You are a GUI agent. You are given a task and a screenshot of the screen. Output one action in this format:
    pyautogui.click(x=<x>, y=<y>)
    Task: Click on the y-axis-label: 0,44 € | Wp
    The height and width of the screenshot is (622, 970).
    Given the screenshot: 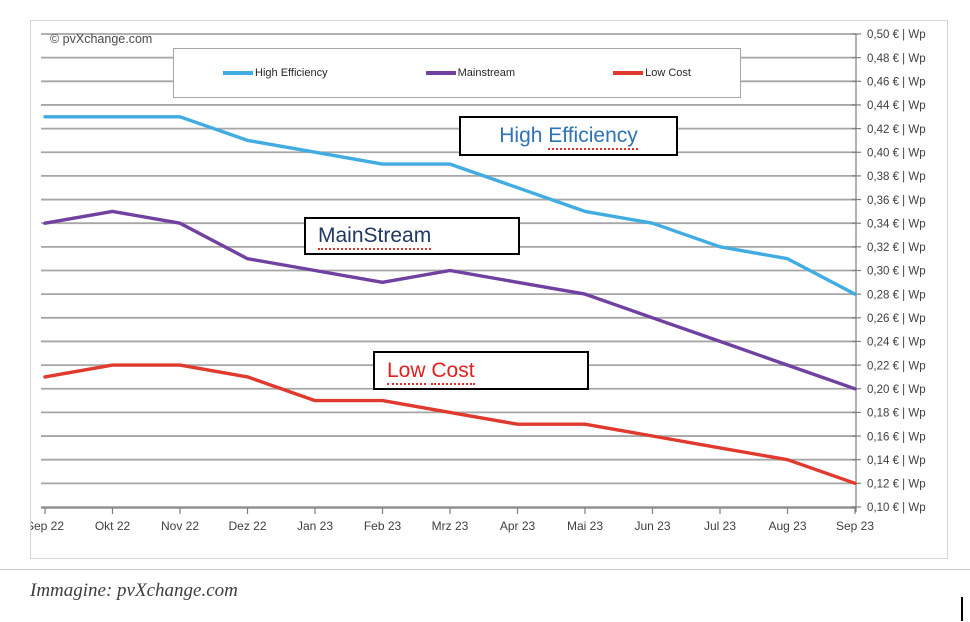 What is the action you would take?
    pyautogui.click(x=896, y=106)
    